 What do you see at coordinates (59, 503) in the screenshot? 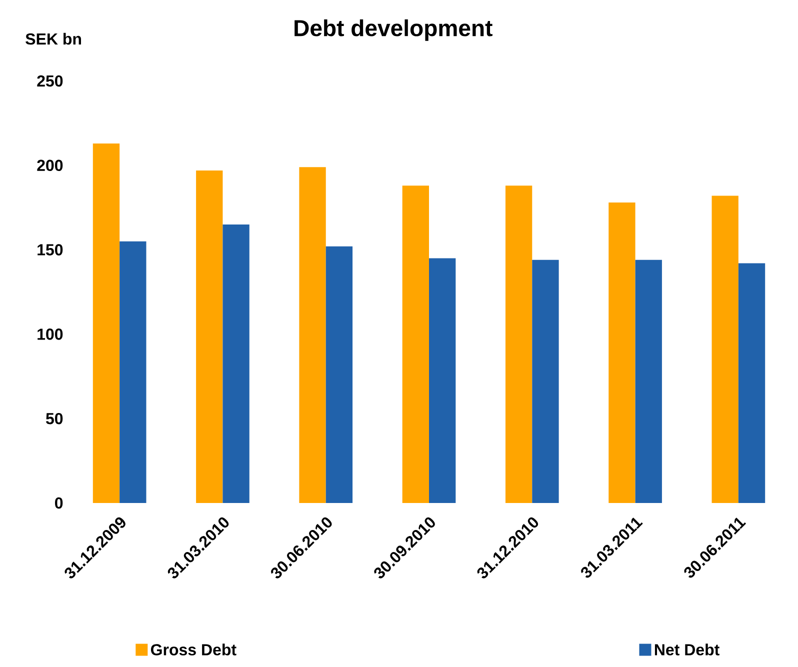
I see `y-tick-label: 0` at bounding box center [59, 503].